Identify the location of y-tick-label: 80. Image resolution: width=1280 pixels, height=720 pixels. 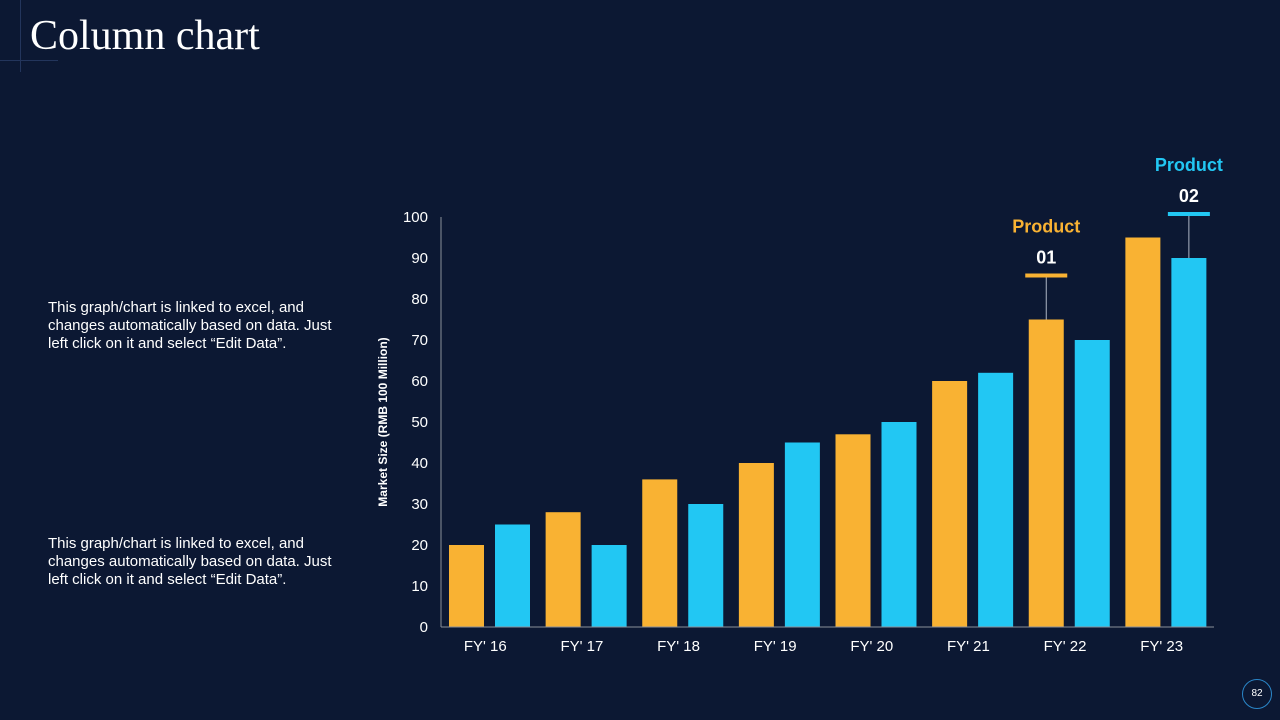
(419, 299).